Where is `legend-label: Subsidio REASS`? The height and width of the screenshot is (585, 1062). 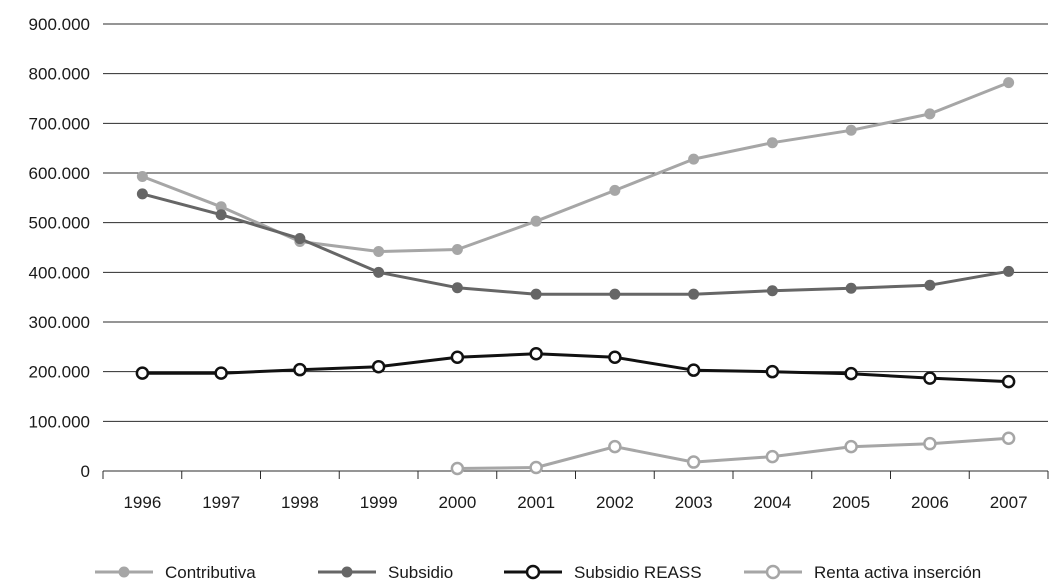 legend-label: Subsidio REASS is located at coordinates (638, 572).